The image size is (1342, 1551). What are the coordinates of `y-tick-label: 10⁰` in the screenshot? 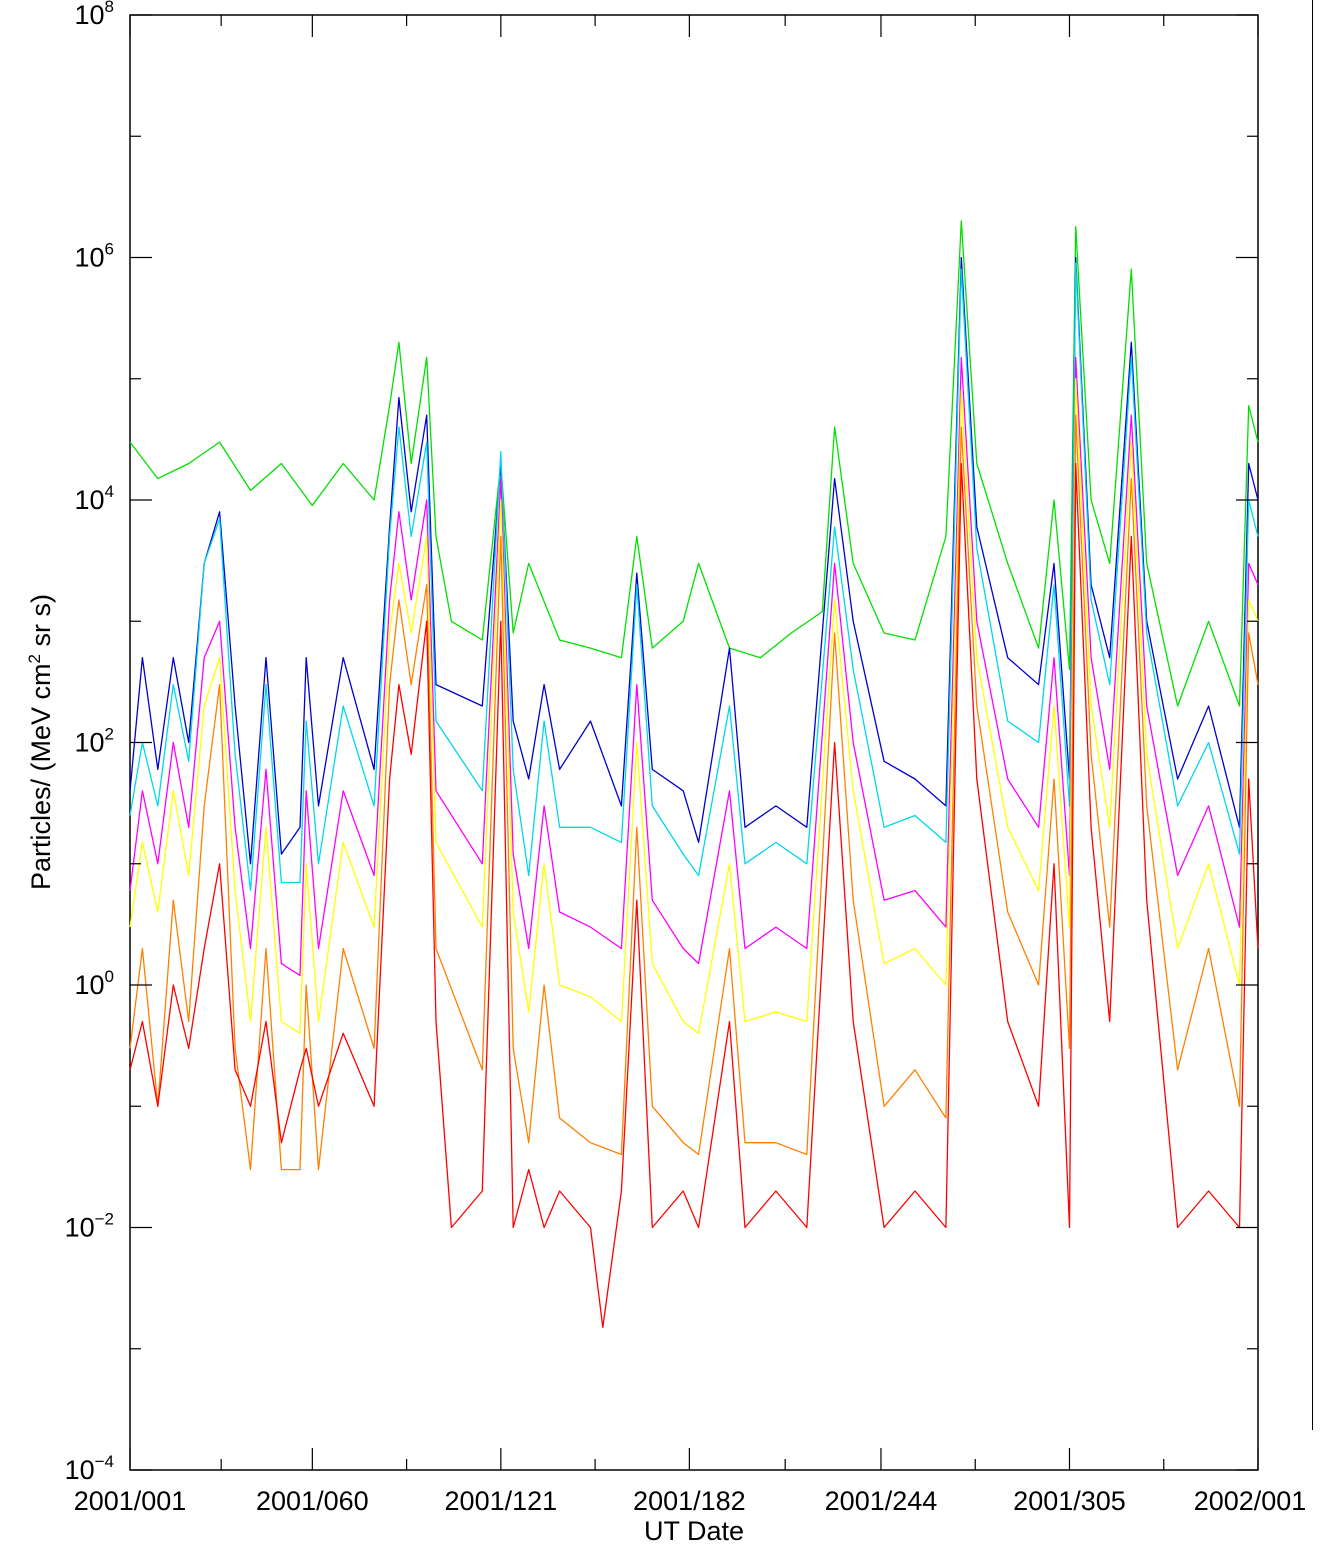 It's located at (94, 983).